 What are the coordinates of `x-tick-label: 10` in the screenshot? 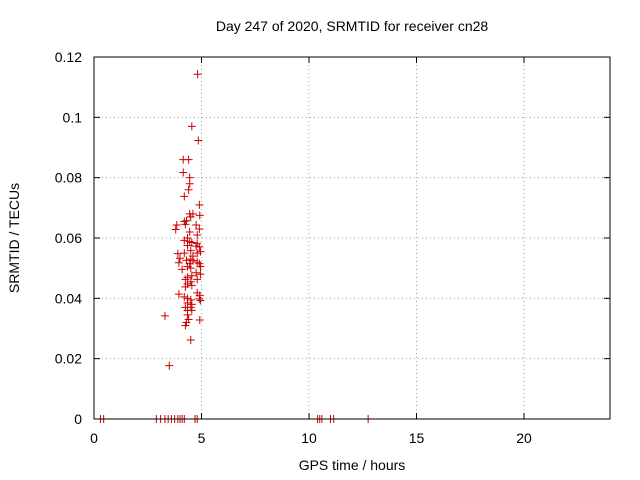 It's located at (309, 438).